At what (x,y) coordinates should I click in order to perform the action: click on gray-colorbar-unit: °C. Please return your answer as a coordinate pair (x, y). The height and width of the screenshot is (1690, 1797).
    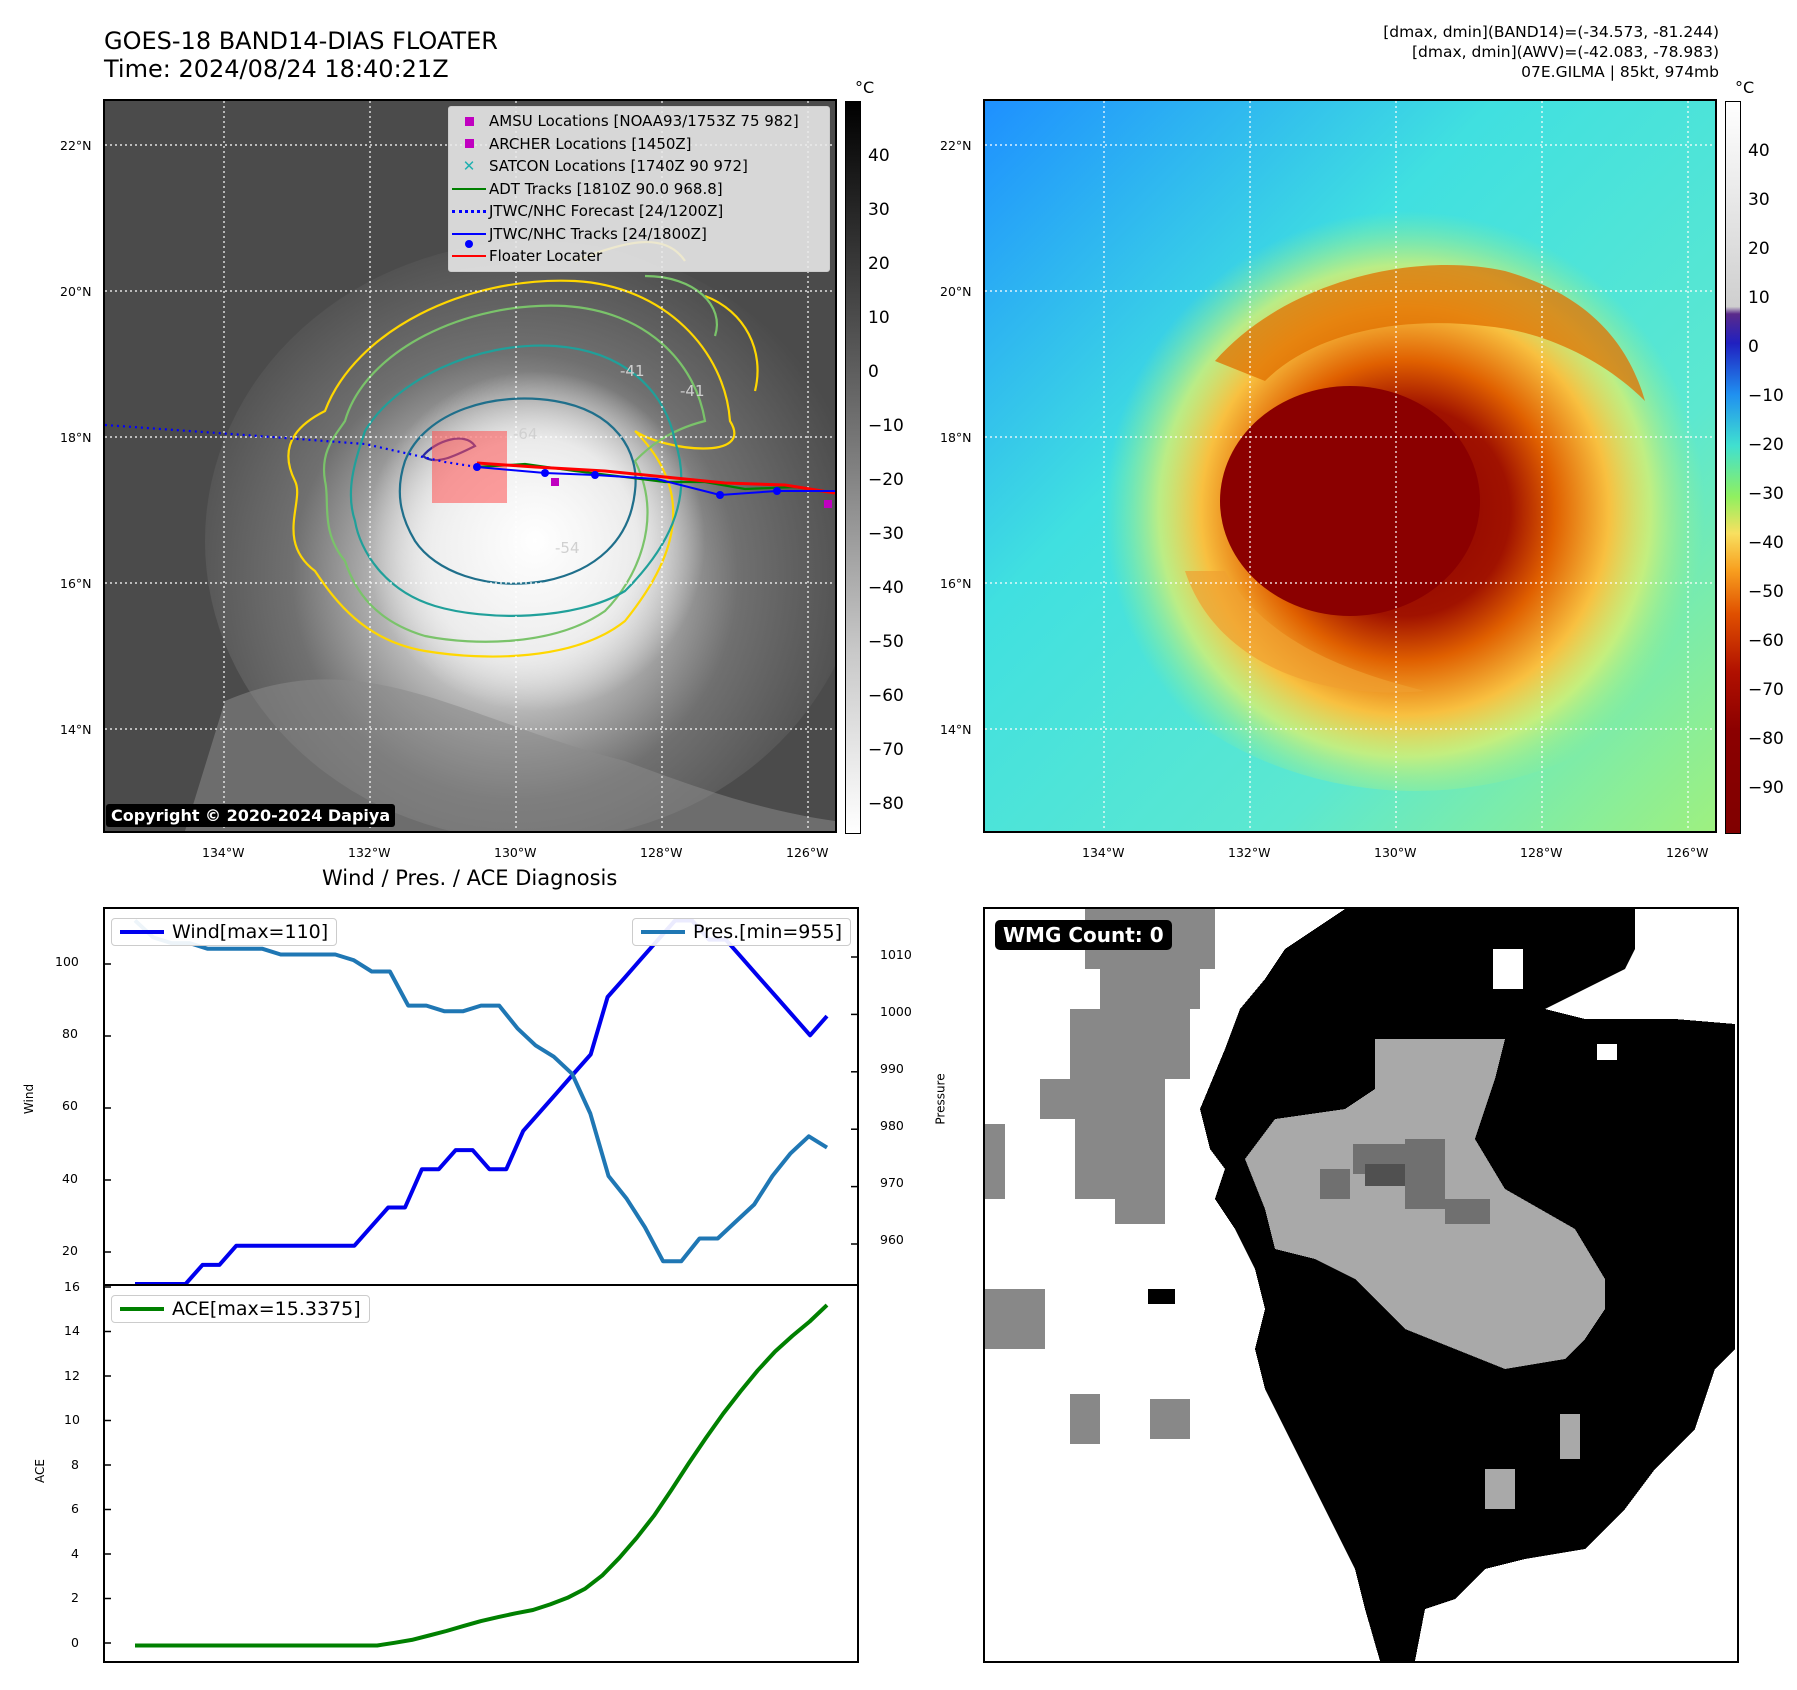
    Looking at the image, I should click on (865, 87).